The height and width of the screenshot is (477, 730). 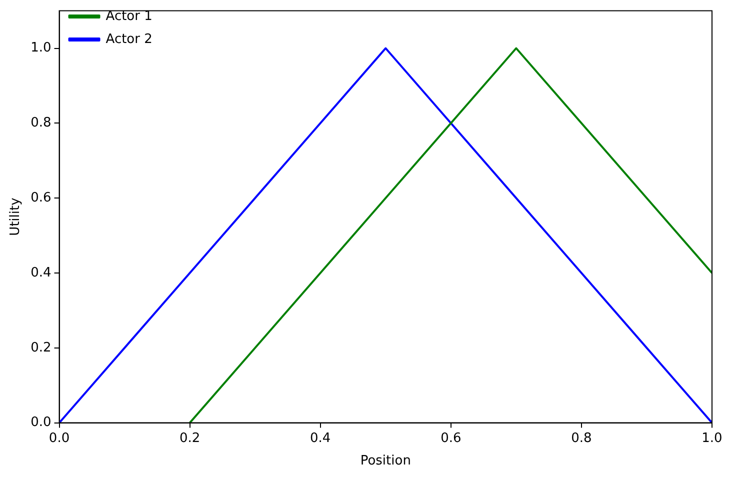 I want to click on y-tick-label: 0.8, so click(x=41, y=123).